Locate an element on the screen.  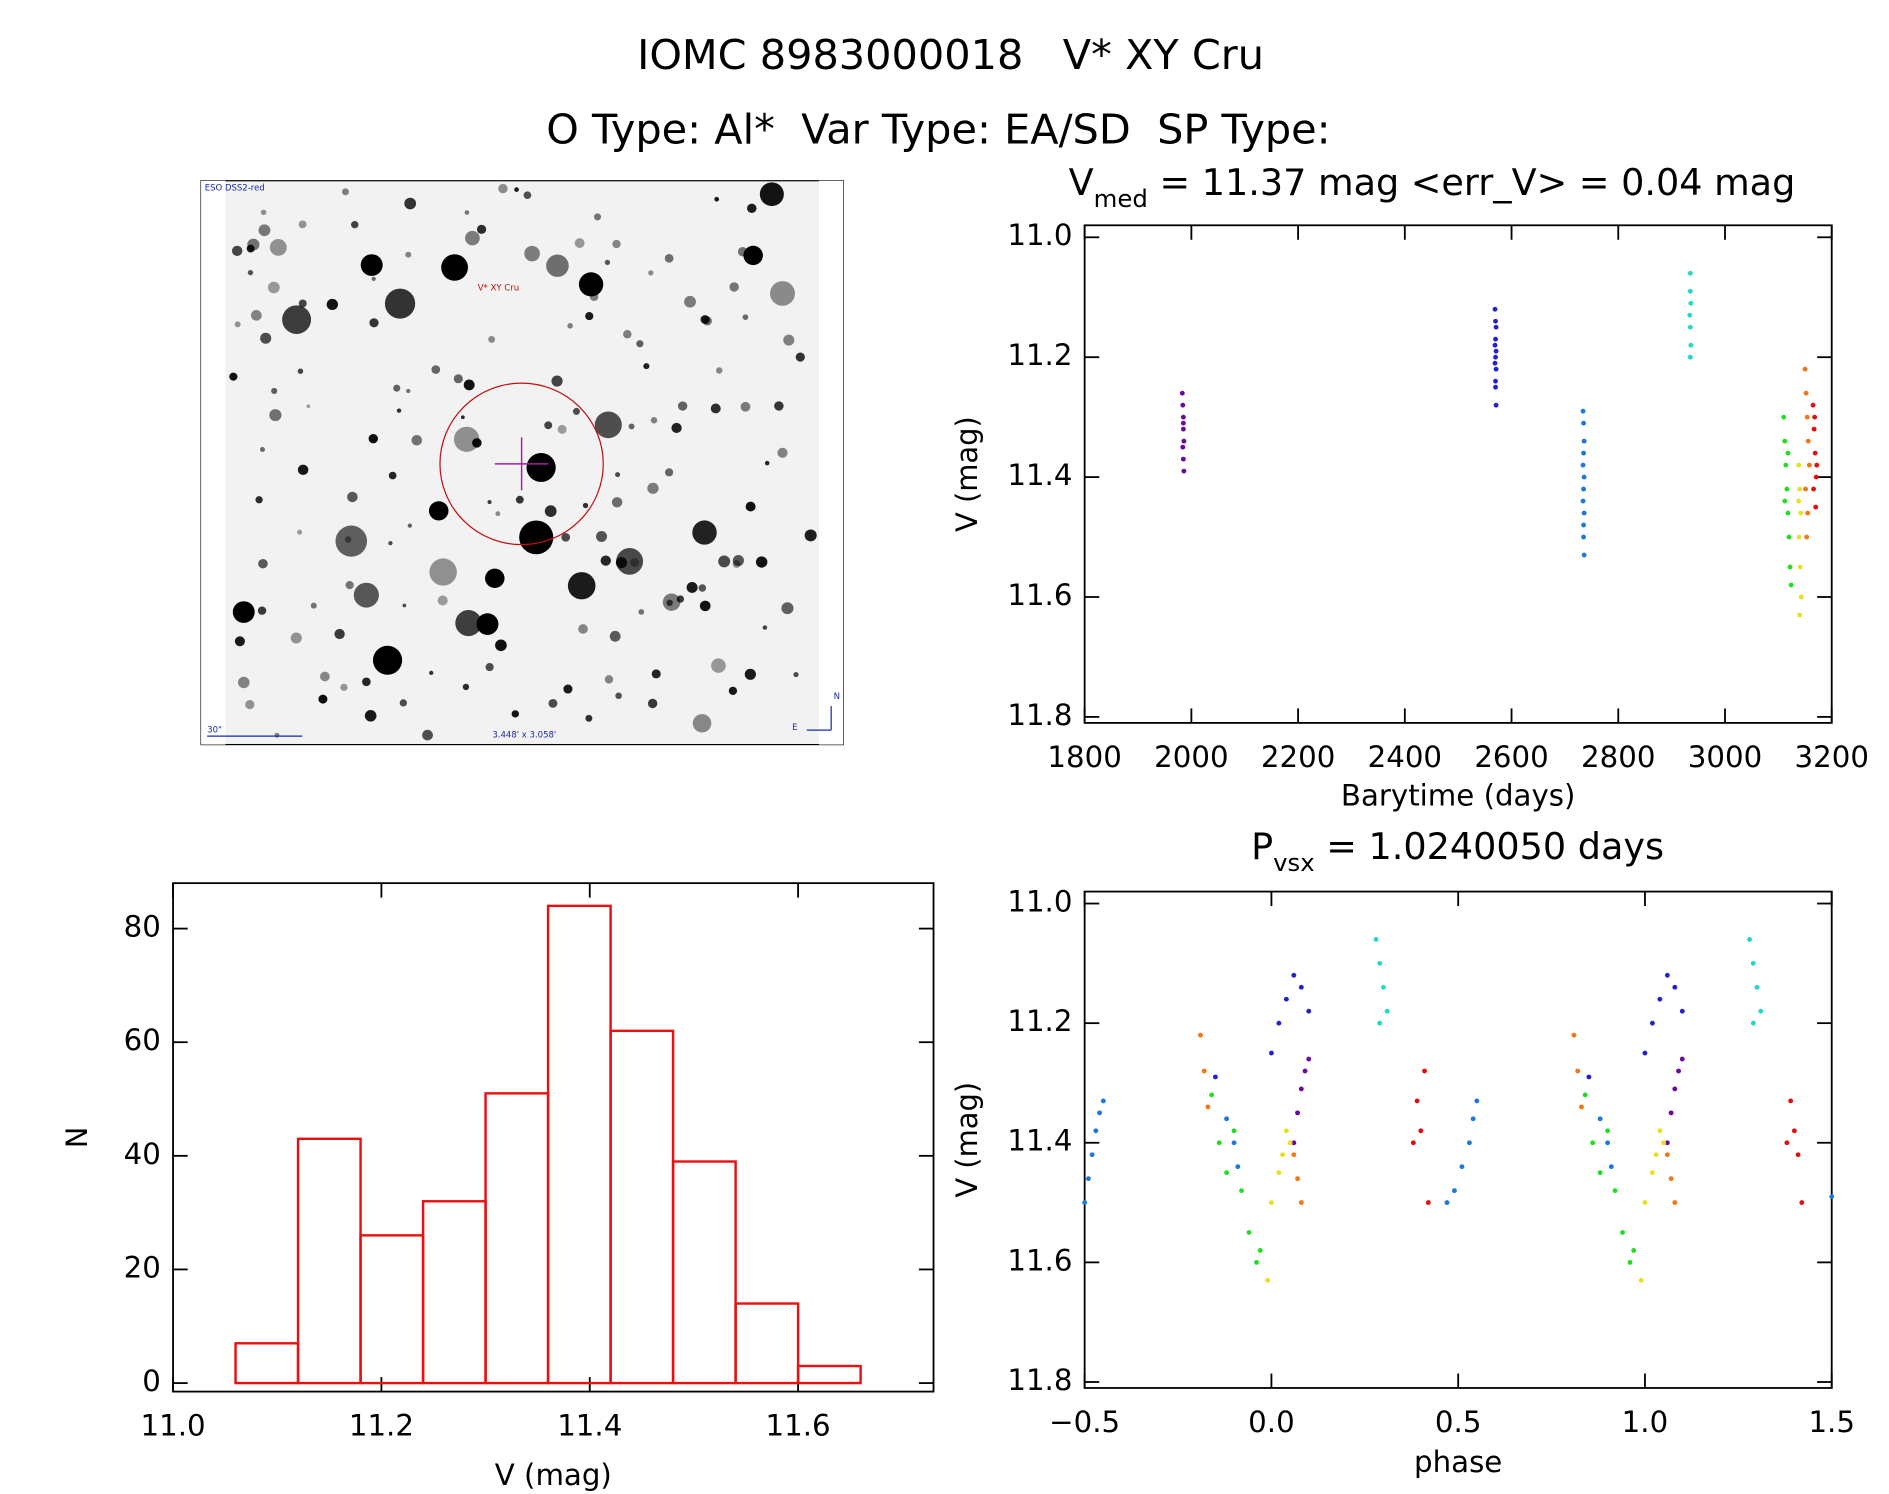
x-axis-label: V (mag) is located at coordinates (553, 1475).